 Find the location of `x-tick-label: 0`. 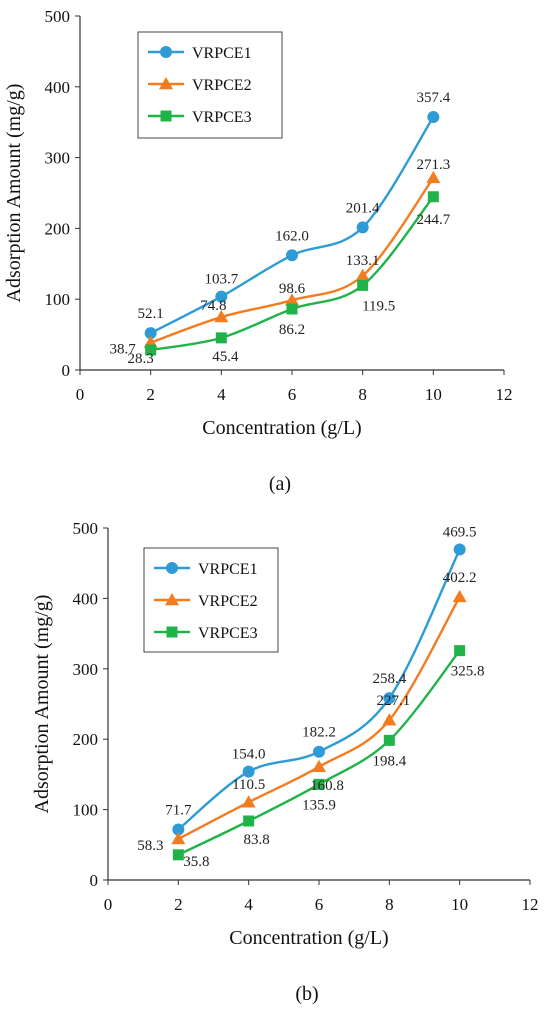

x-tick-label: 0 is located at coordinates (108, 904).